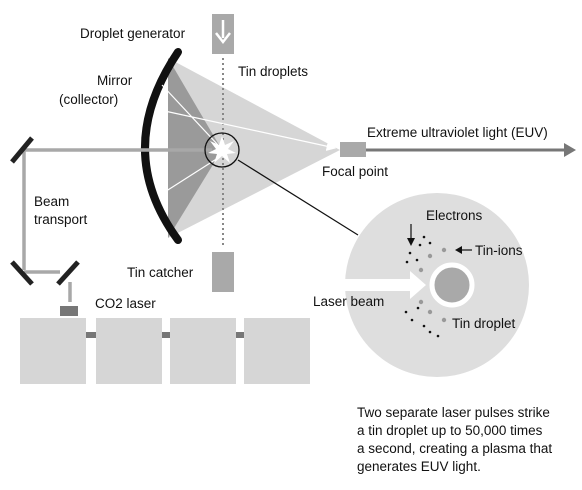 This screenshot has width=582, height=490. What do you see at coordinates (223, 272) in the screenshot?
I see `tin-catcher` at bounding box center [223, 272].